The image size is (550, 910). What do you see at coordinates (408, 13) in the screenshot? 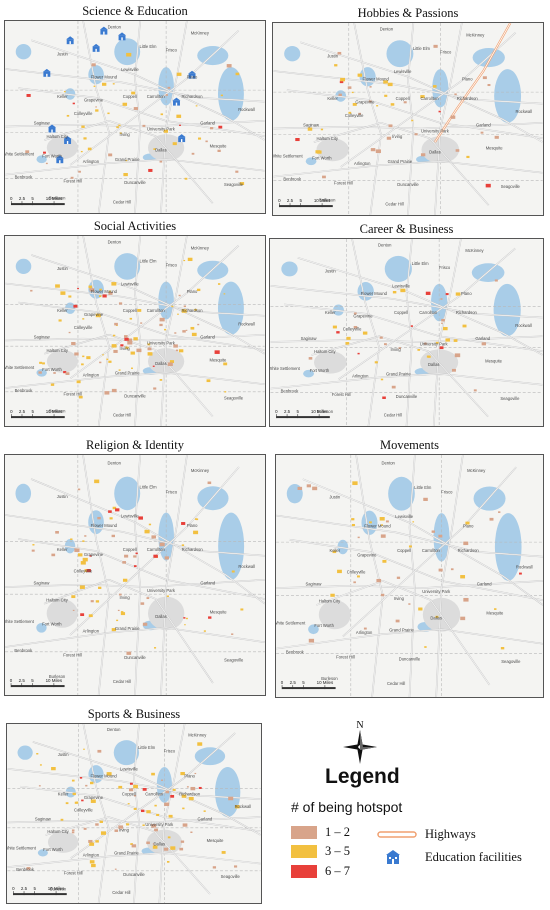
I see `panel-title: Hobbies & Passions` at bounding box center [408, 13].